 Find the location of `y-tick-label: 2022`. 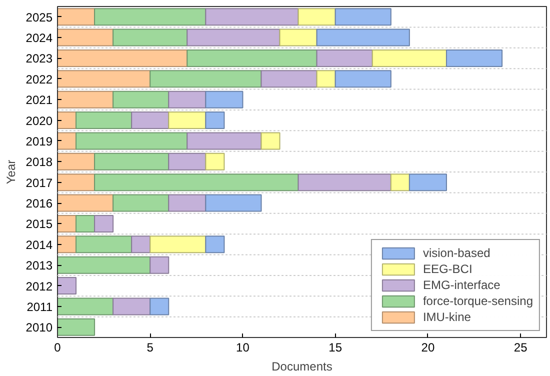

y-tick-label: 2022 is located at coordinates (39, 79).